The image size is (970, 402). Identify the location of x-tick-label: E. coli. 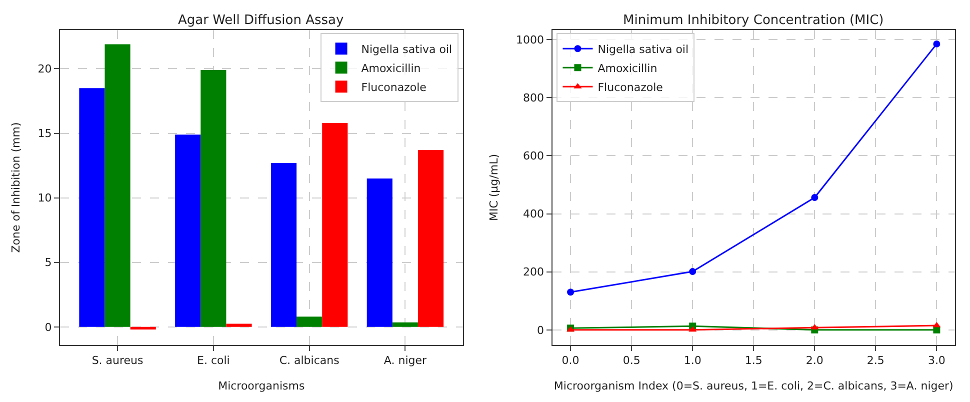
(213, 361).